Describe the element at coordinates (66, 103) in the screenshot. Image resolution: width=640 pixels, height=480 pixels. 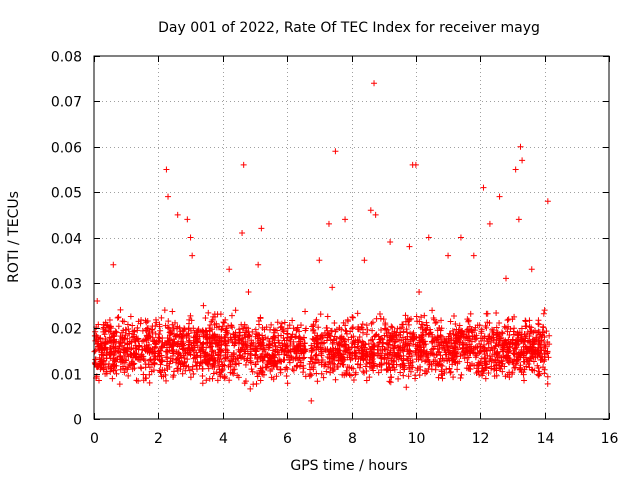
I see `y-tick-label: 0.07` at that location.